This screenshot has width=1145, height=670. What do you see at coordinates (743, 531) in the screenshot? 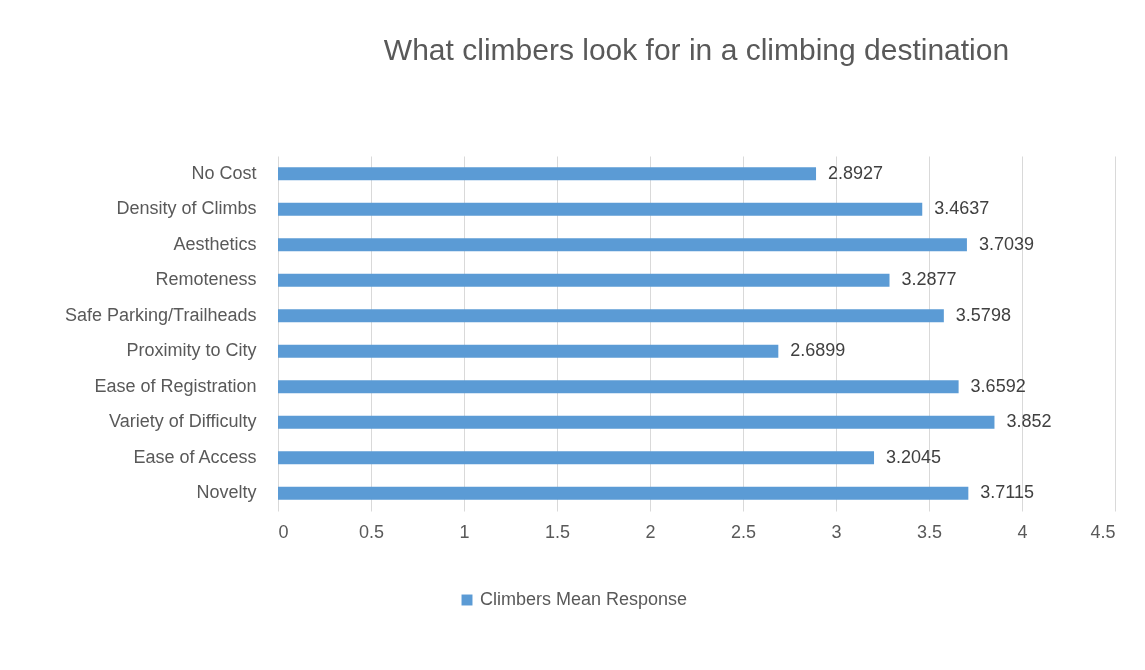
I see `x-tick-label: 2.5` at bounding box center [743, 531].